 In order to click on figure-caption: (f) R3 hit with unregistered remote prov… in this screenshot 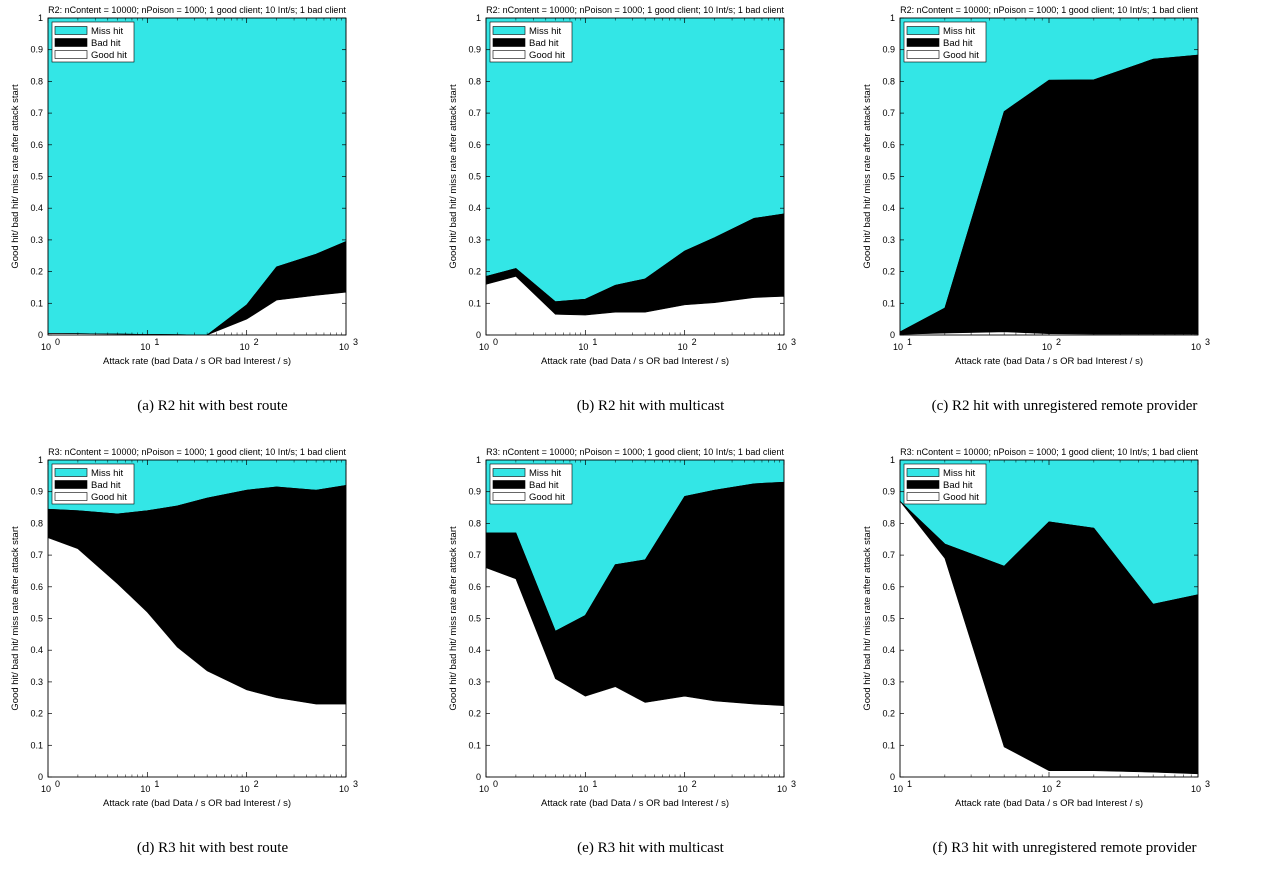, I will do `click(1064, 848)`.